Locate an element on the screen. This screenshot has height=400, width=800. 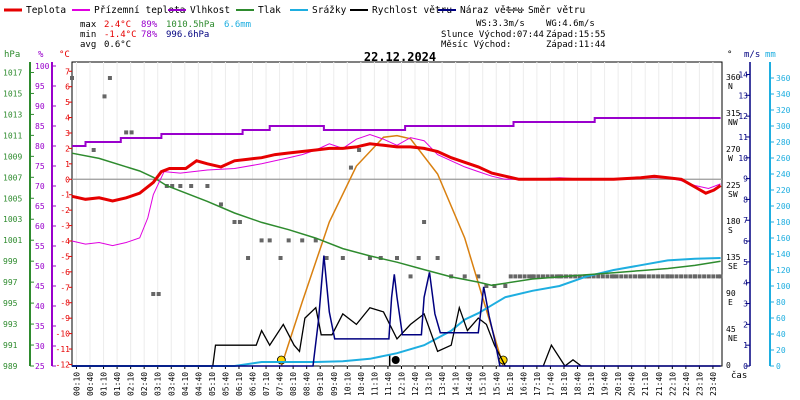
x-tick-label: 14:40 is located at coordinates (469, 384).